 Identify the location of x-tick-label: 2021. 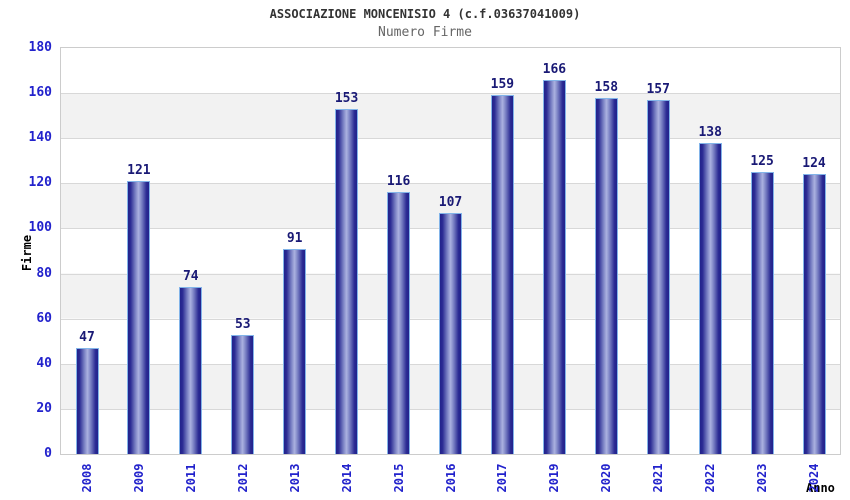
(658, 478).